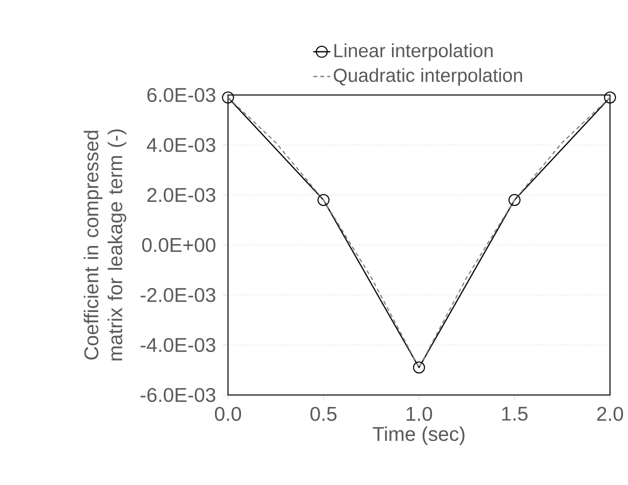  I want to click on x-tick-label: 1.0, so click(419, 413).